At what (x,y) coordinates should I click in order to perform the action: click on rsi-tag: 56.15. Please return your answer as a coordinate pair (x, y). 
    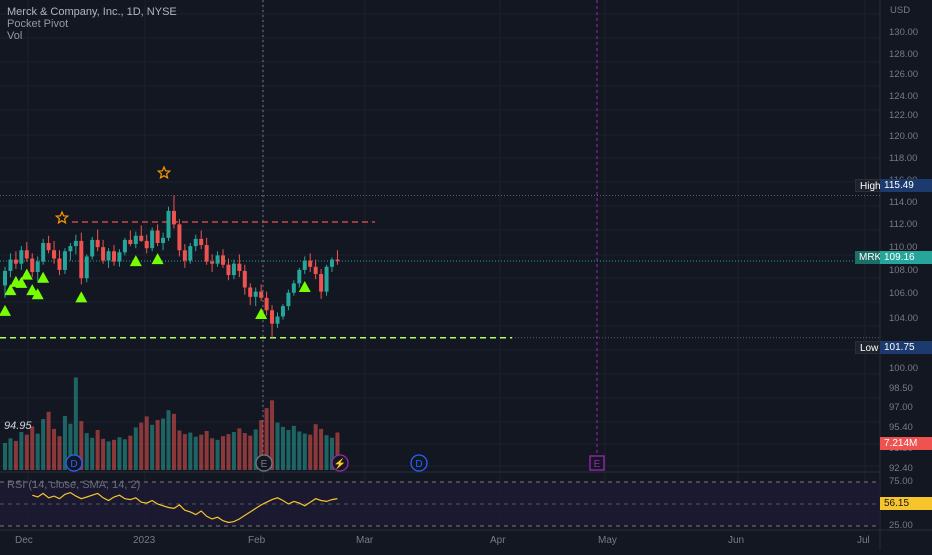
    Looking at the image, I should click on (906, 503).